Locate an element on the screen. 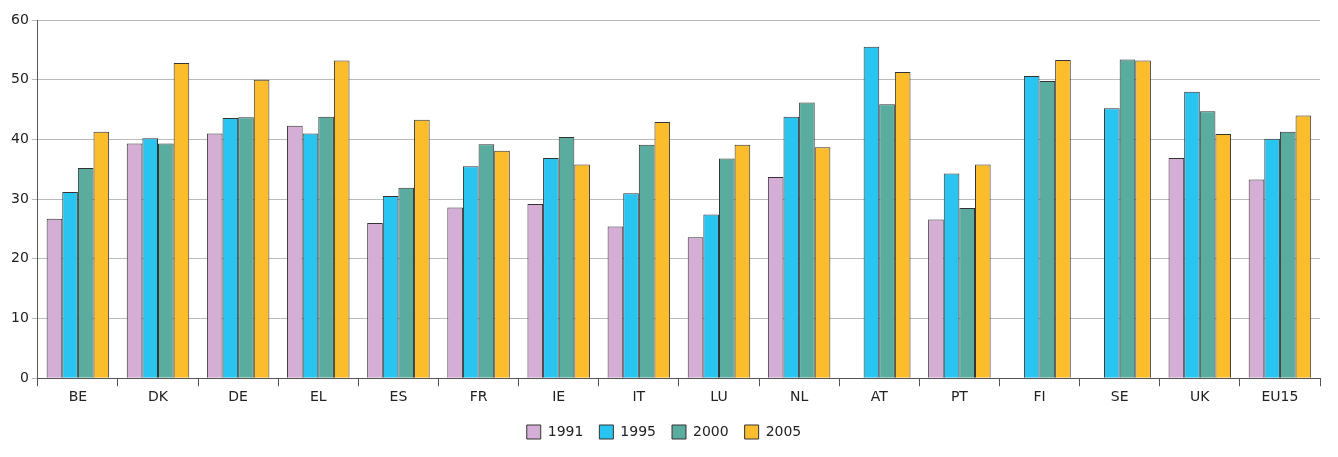  x-tick-label: IE is located at coordinates (559, 396).